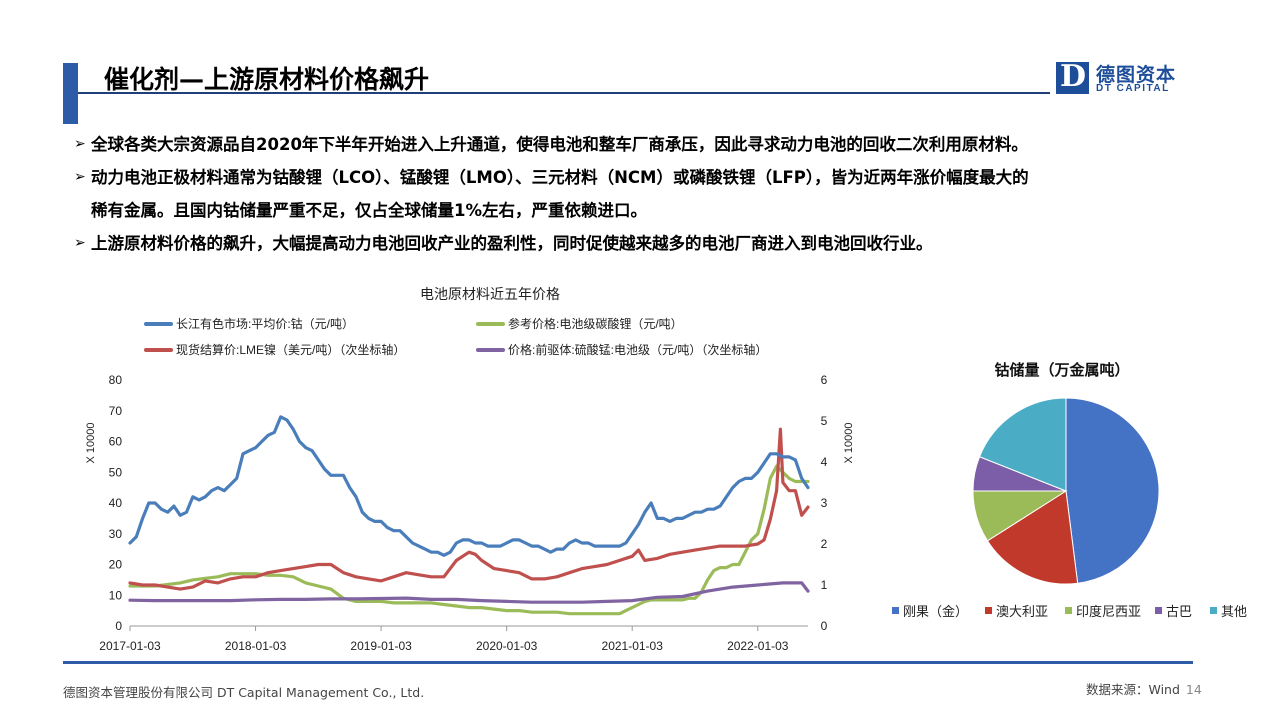 The width and height of the screenshot is (1280, 720). What do you see at coordinates (118, 626) in the screenshot?
I see `y-left-tick-label: 0` at bounding box center [118, 626].